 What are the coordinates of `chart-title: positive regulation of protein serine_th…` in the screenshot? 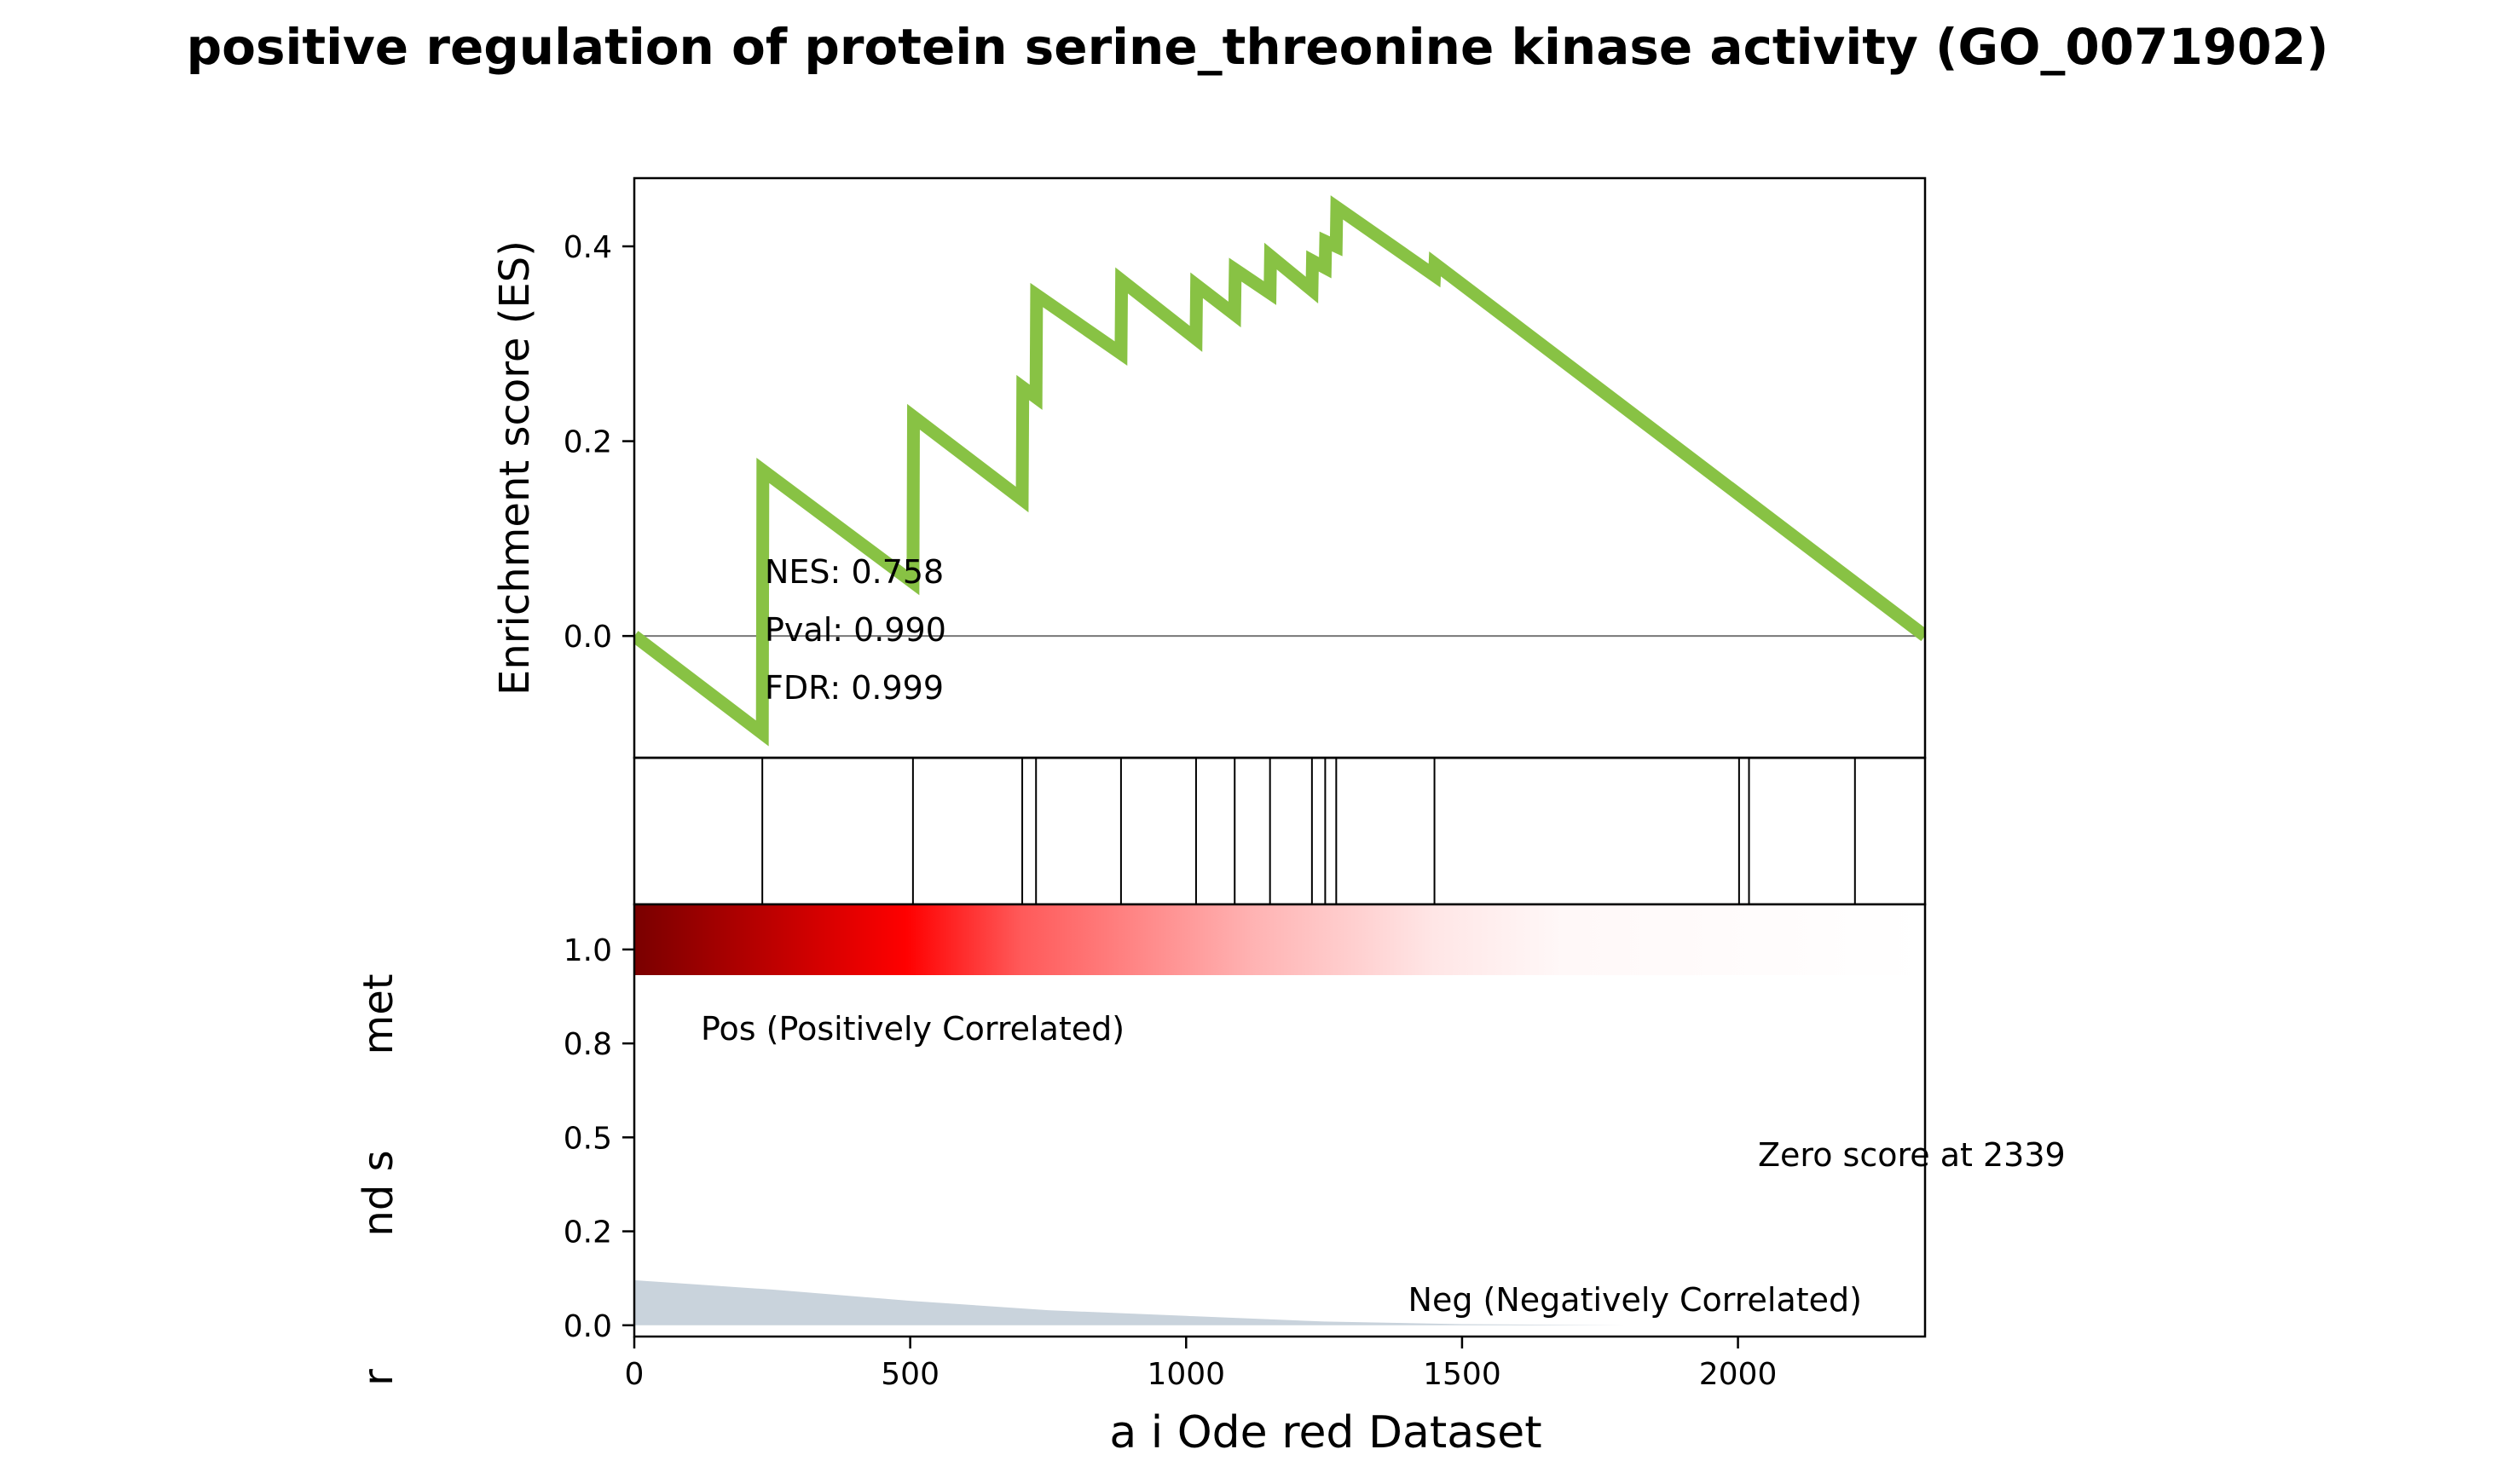 It's located at (1258, 47).